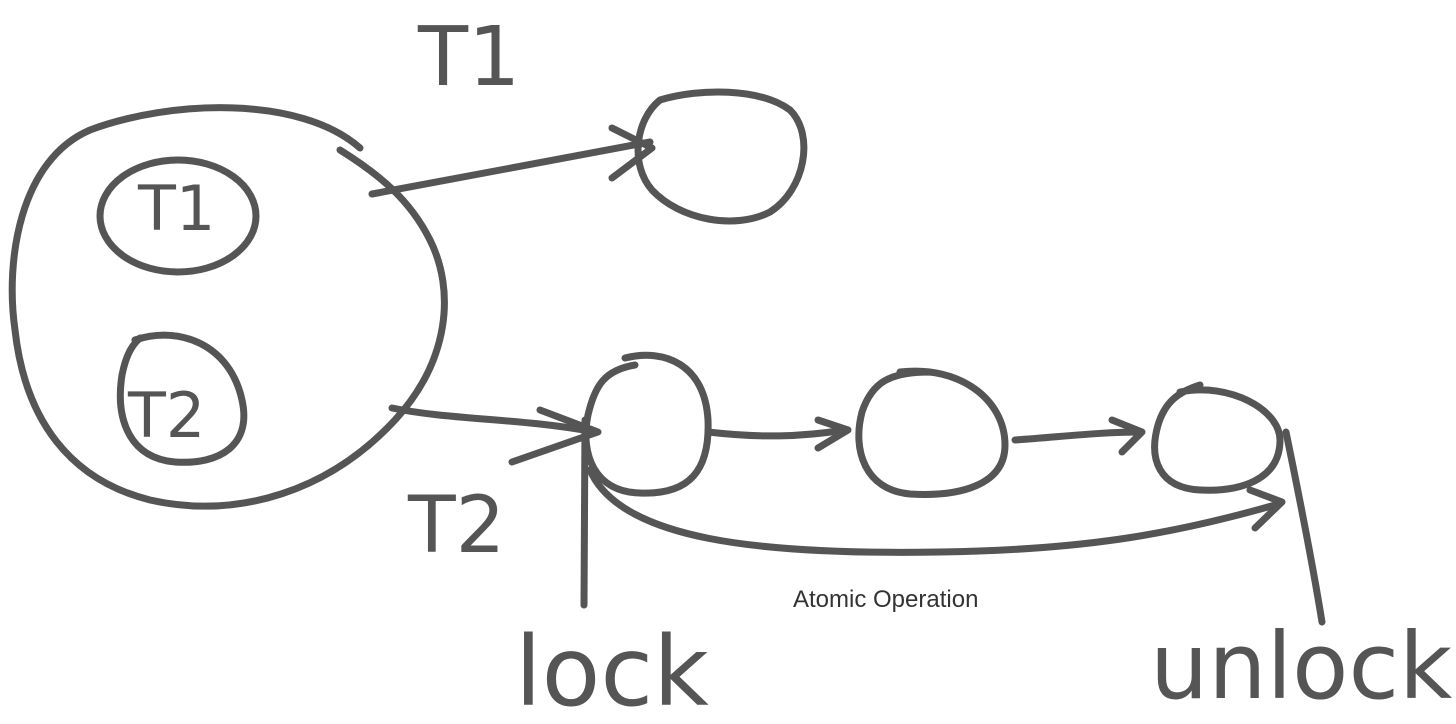 This screenshot has width=1456, height=724. I want to click on label-t1-top: T1, so click(468, 57).